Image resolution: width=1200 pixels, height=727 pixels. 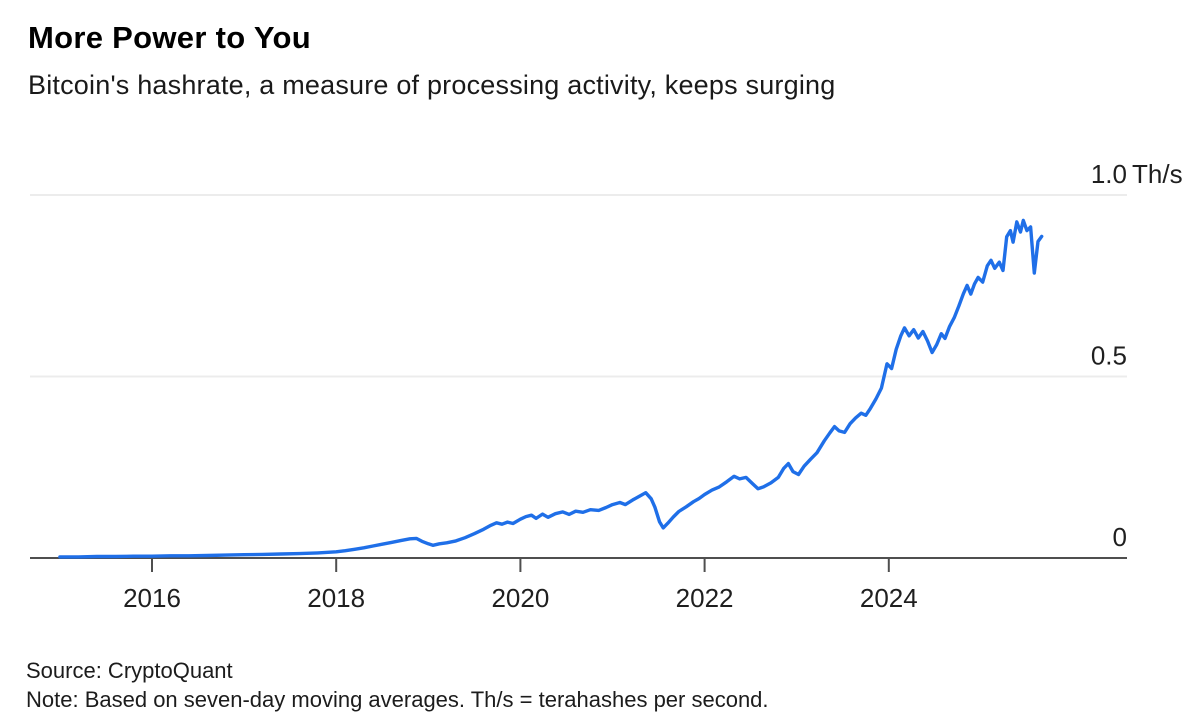 I want to click on y-tick-label: 0.5, so click(x=1109, y=356).